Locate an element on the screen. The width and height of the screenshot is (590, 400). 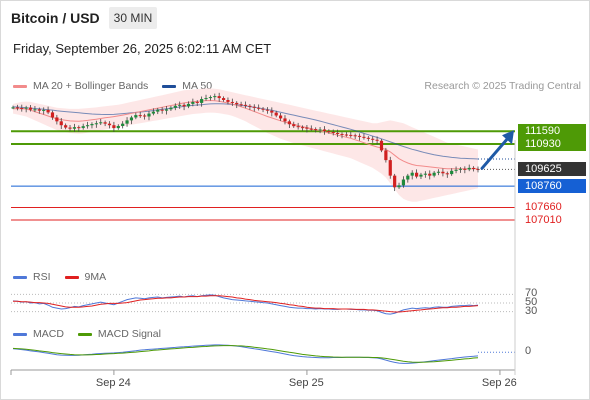
legend-rsi: RSI is located at coordinates (32, 277).